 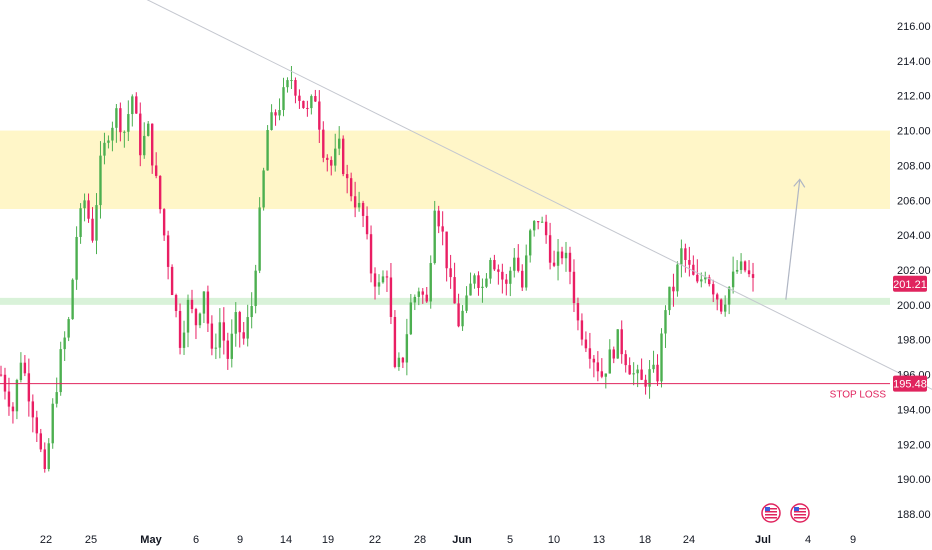 What do you see at coordinates (763, 540) in the screenshot?
I see `x-tick-label: Jul` at bounding box center [763, 540].